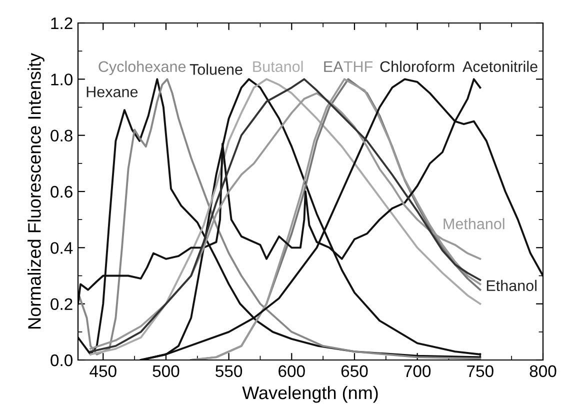 Image resolution: width=562 pixels, height=419 pixels. Describe the element at coordinates (354, 371) in the screenshot. I see `x-tick-label: 650` at that location.